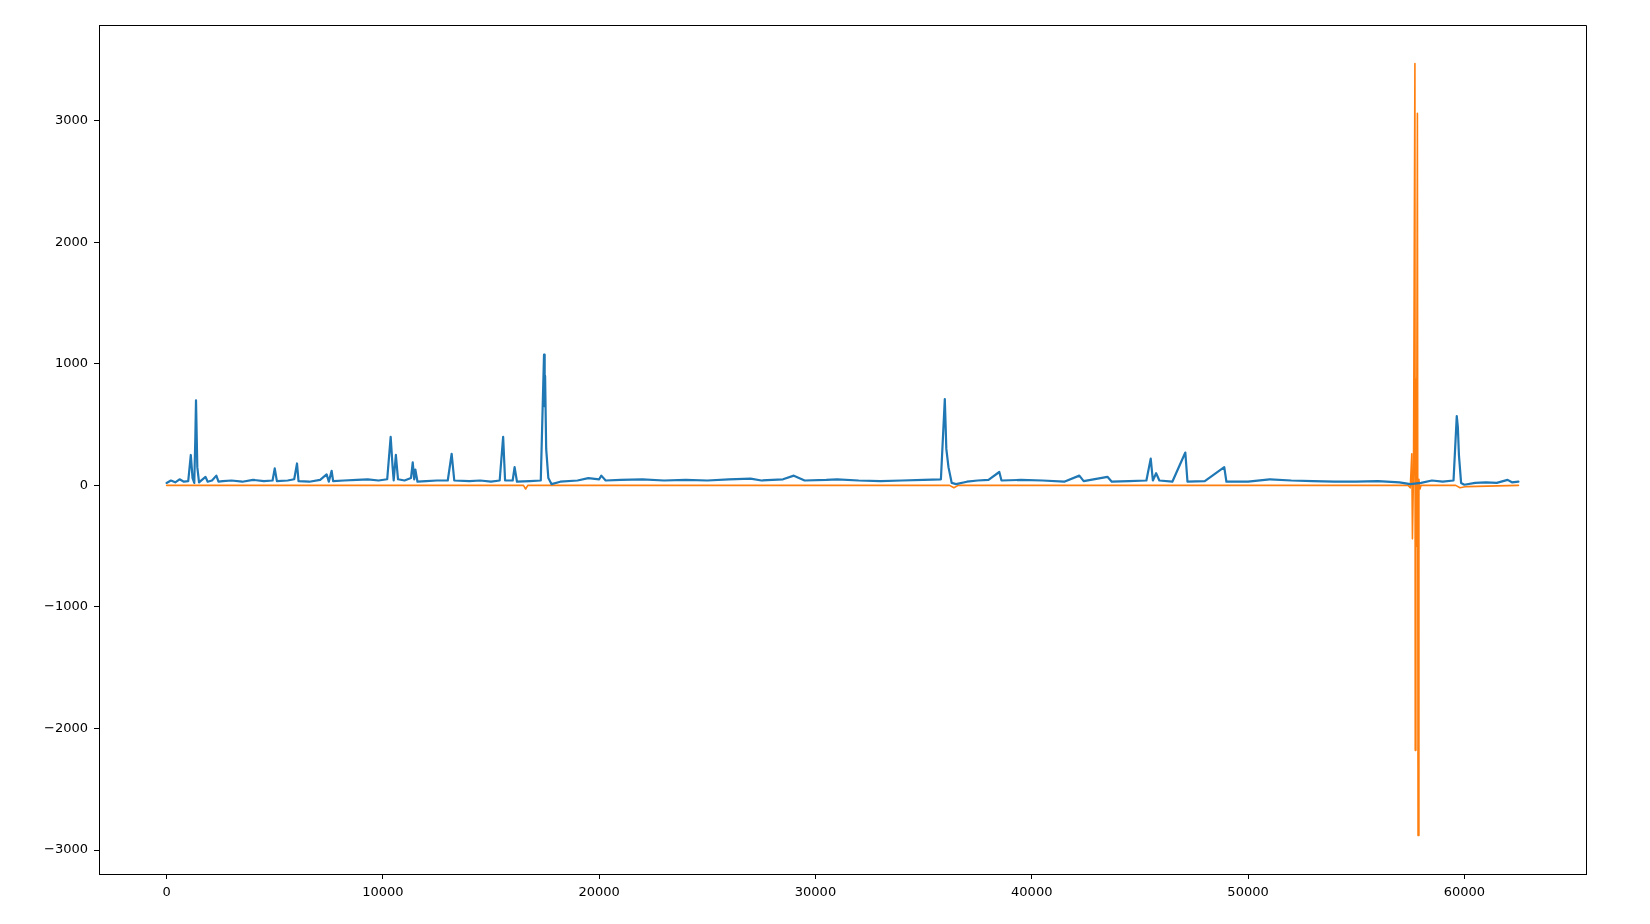  Describe the element at coordinates (166, 892) in the screenshot. I see `x-tick-label: 0` at that location.